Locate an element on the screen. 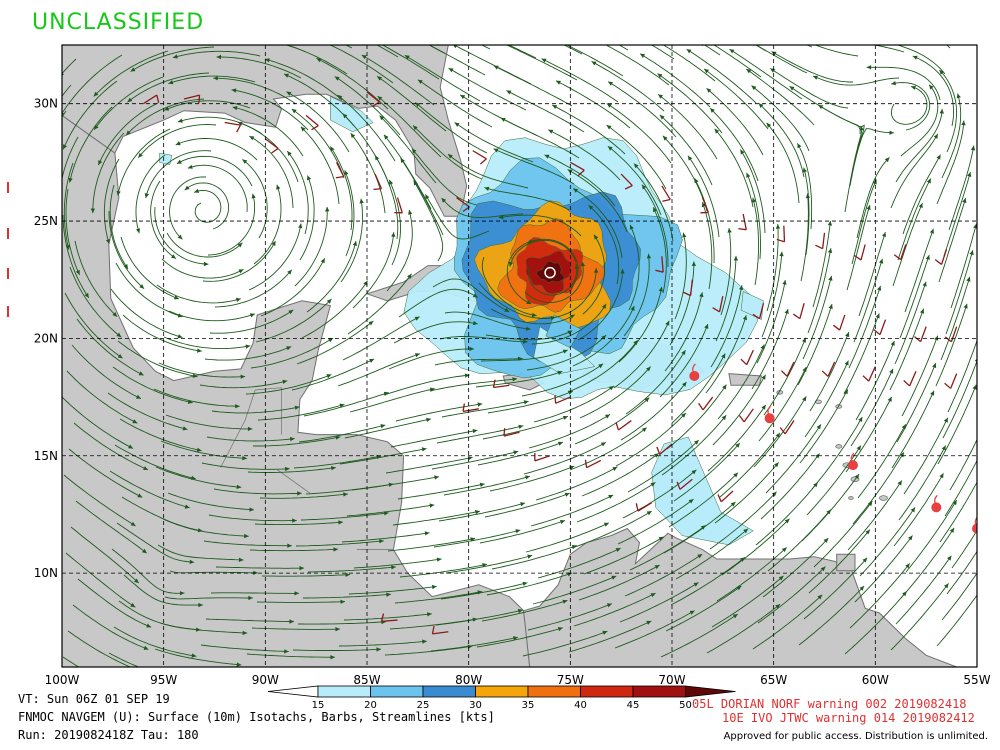  edge-marker is located at coordinates (8, 233).